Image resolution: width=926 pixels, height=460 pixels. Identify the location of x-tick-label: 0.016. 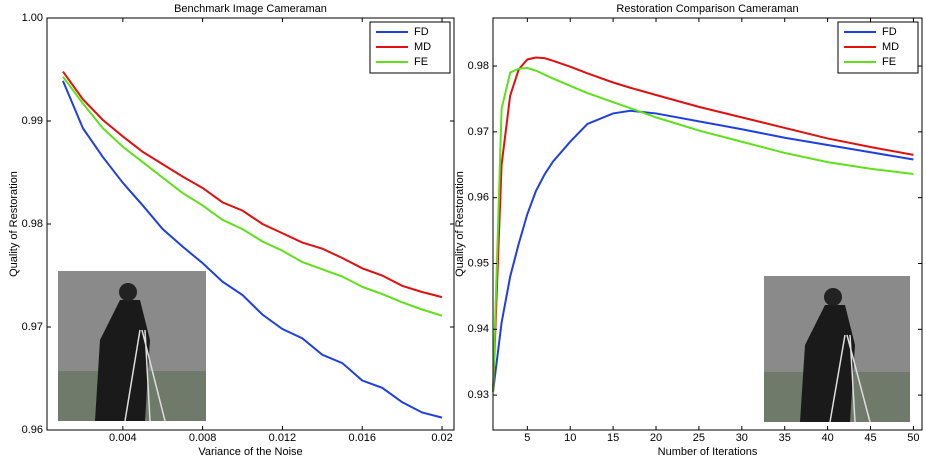
(362, 438).